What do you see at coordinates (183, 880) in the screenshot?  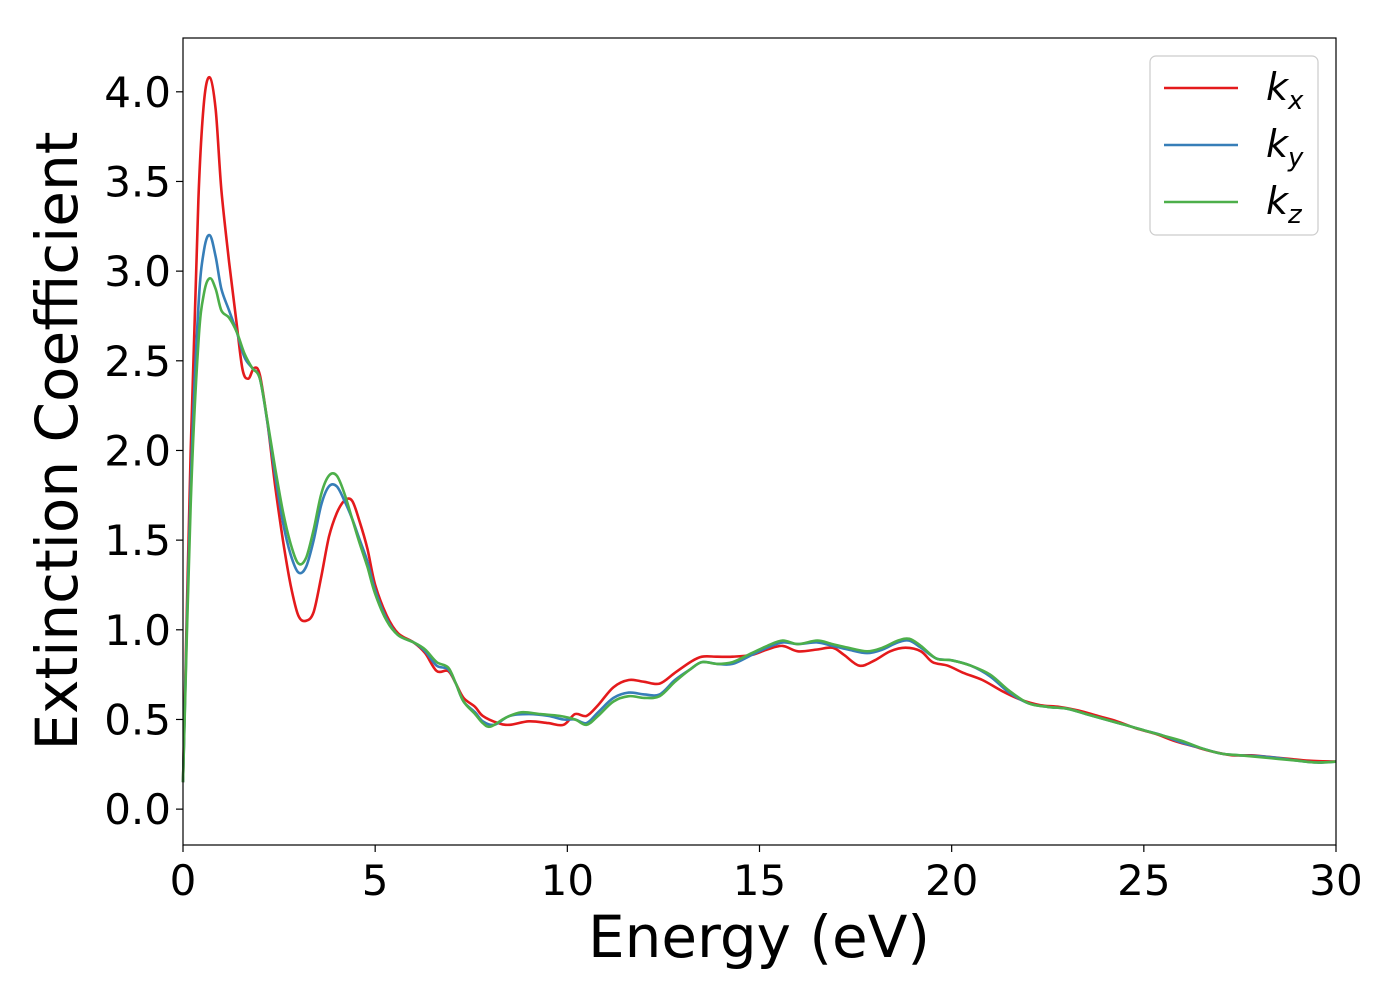 I see `x-tick-label: 0` at bounding box center [183, 880].